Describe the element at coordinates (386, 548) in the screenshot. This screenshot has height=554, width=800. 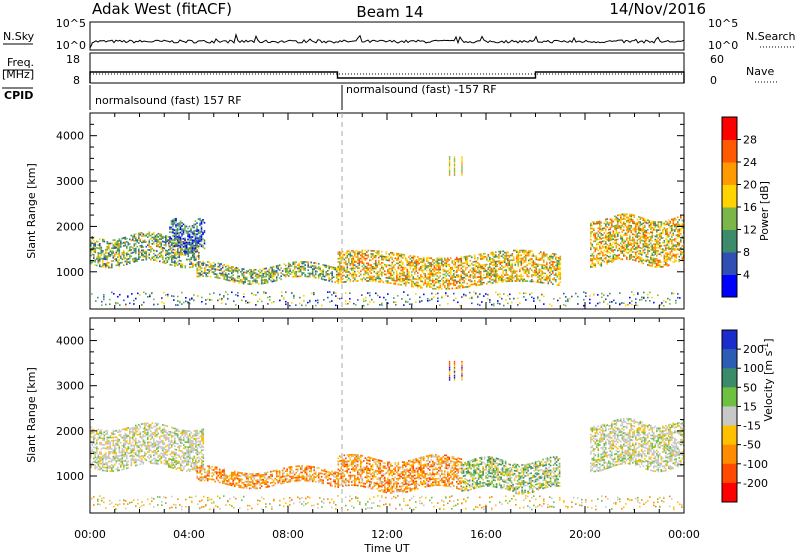
I see `x-axis-label: Time UT` at that location.